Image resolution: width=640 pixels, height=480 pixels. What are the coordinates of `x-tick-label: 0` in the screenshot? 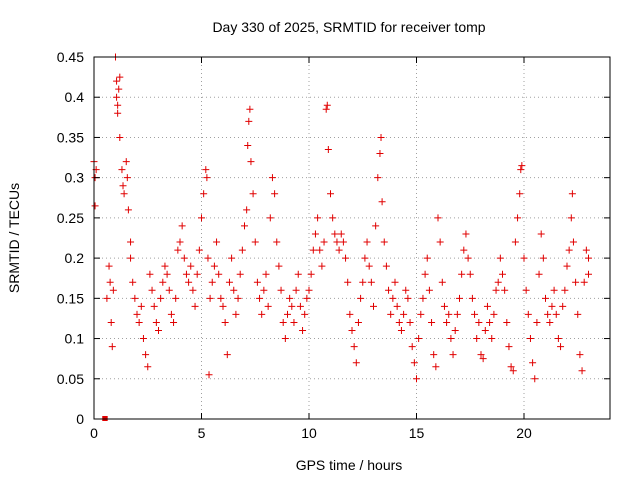 It's located at (94, 433).